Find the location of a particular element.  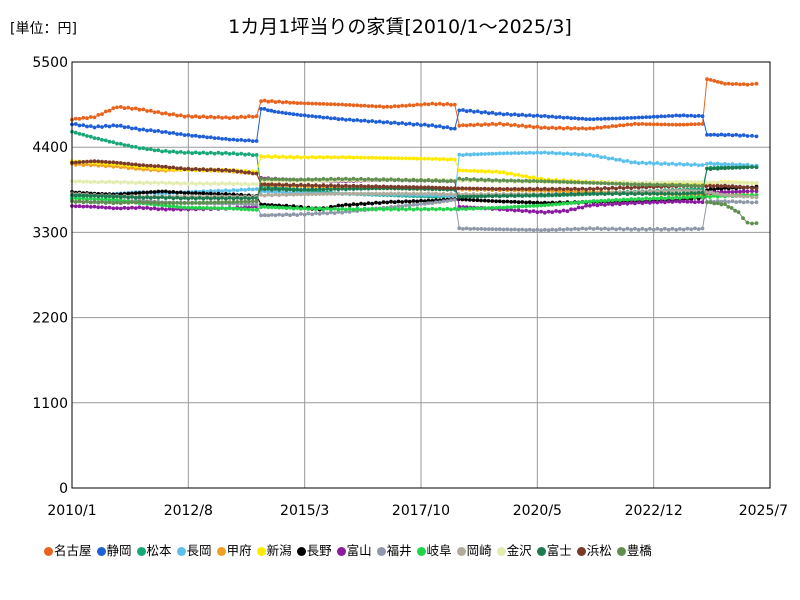

legend-label: 福井 is located at coordinates (399, 550).